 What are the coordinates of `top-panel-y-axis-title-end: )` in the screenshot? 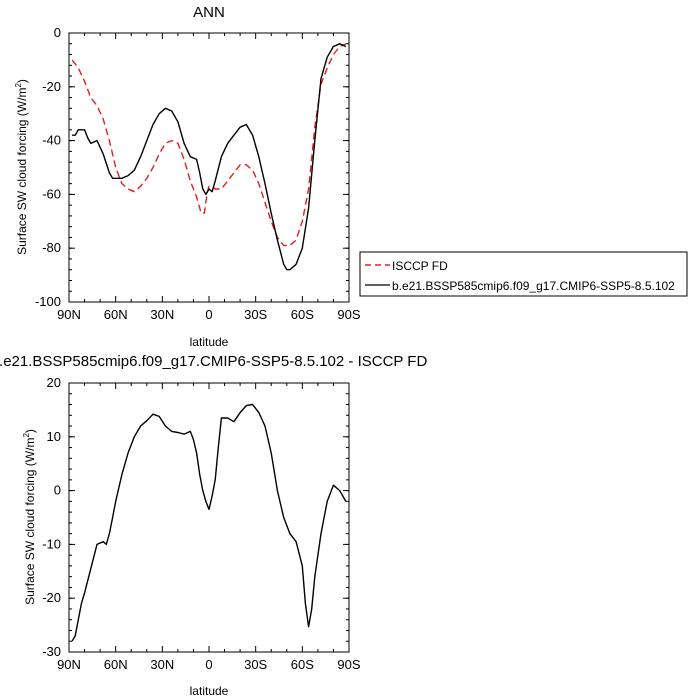 It's located at (22, 81).